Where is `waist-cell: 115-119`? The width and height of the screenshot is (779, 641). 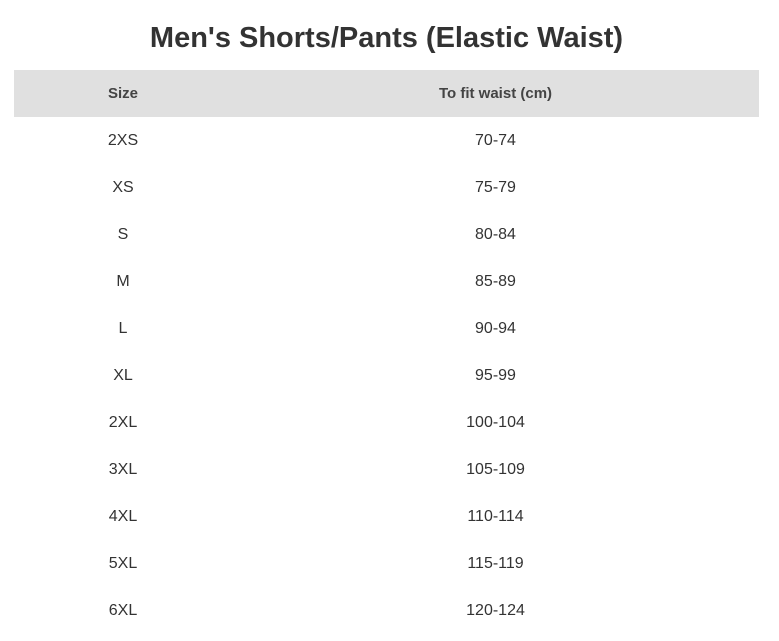
waist-cell: 115-119 is located at coordinates (495, 563).